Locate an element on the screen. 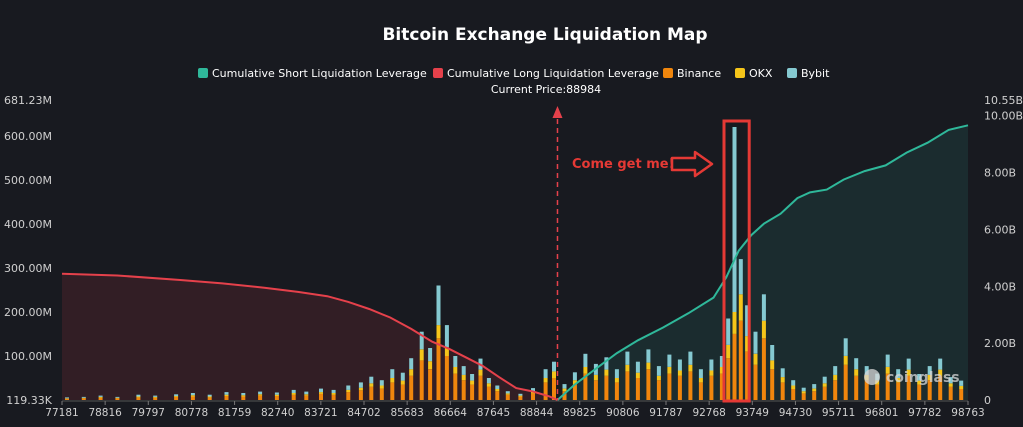 Image resolution: width=1023 pixels, height=427 pixels. legend-item-bybit: Bybit is located at coordinates (808, 73).